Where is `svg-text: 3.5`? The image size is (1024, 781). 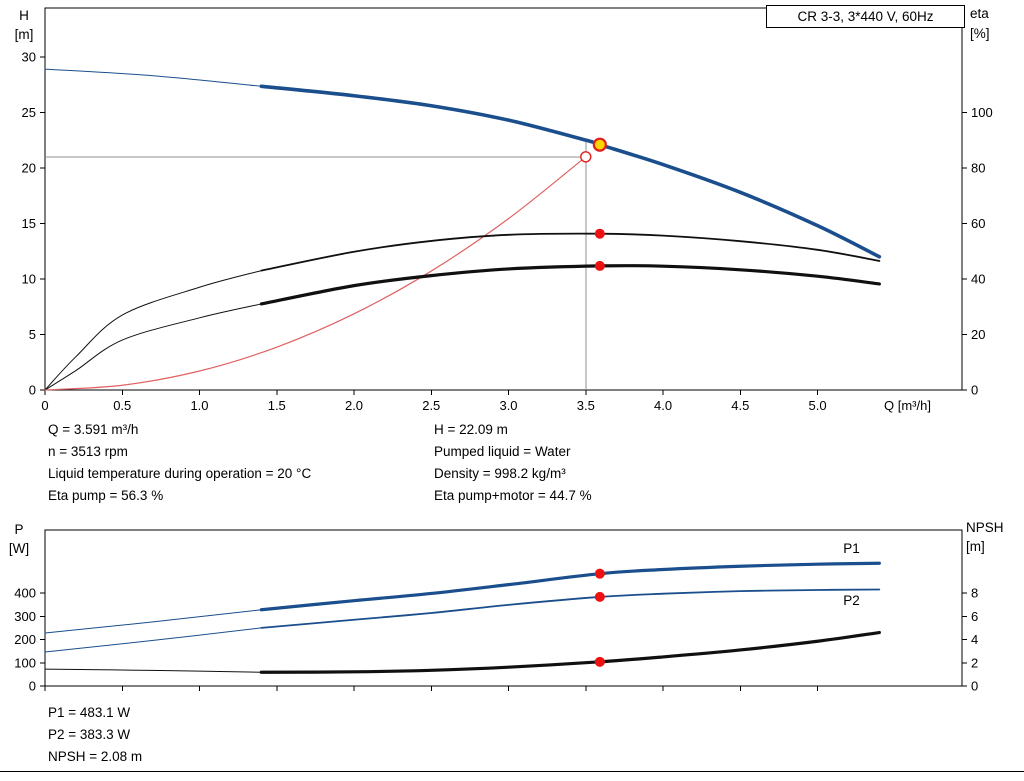 svg-text: 3.5 is located at coordinates (586, 405).